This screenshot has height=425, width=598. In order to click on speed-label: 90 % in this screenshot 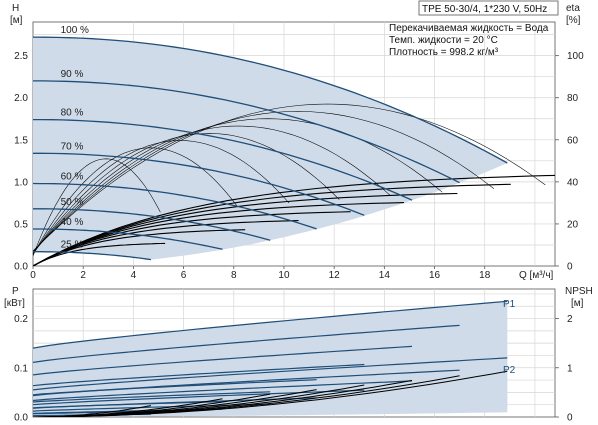, I will do `click(72, 74)`.